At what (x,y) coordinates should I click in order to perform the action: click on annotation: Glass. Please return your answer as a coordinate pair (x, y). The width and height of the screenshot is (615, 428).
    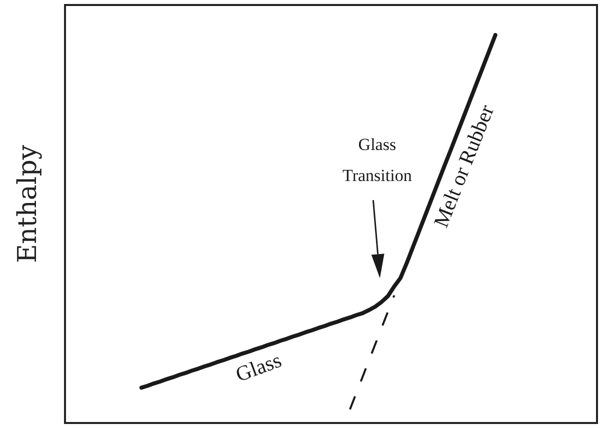
    Looking at the image, I should click on (258, 367).